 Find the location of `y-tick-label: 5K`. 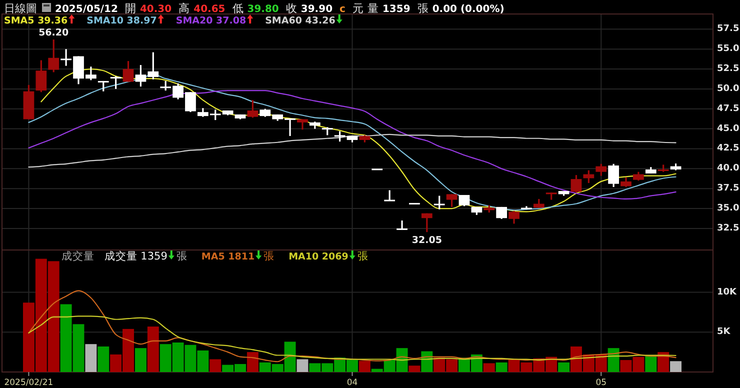

y-tick-label: 5K is located at coordinates (724, 332).